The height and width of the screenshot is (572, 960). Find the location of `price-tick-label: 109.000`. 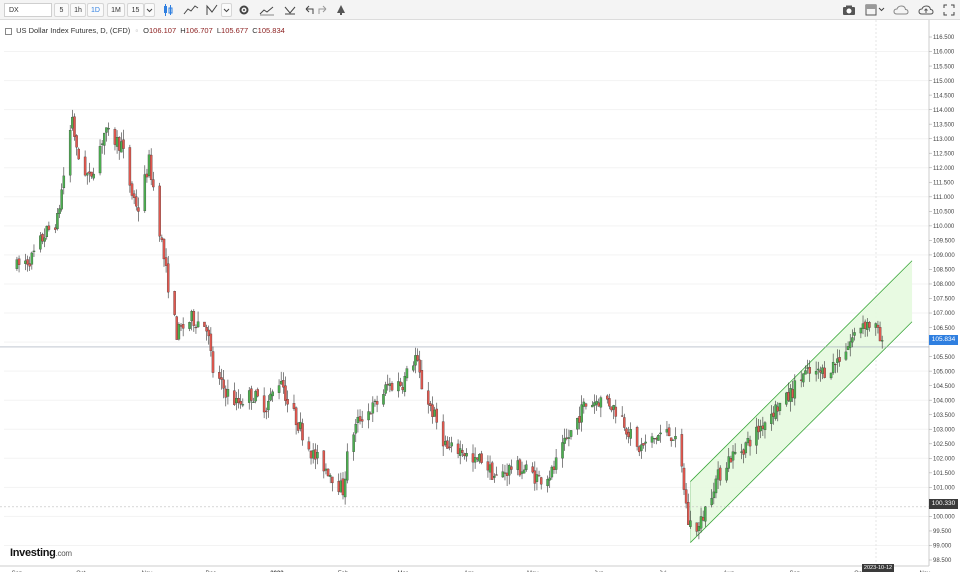

price-tick-label: 109.000 is located at coordinates (944, 256).